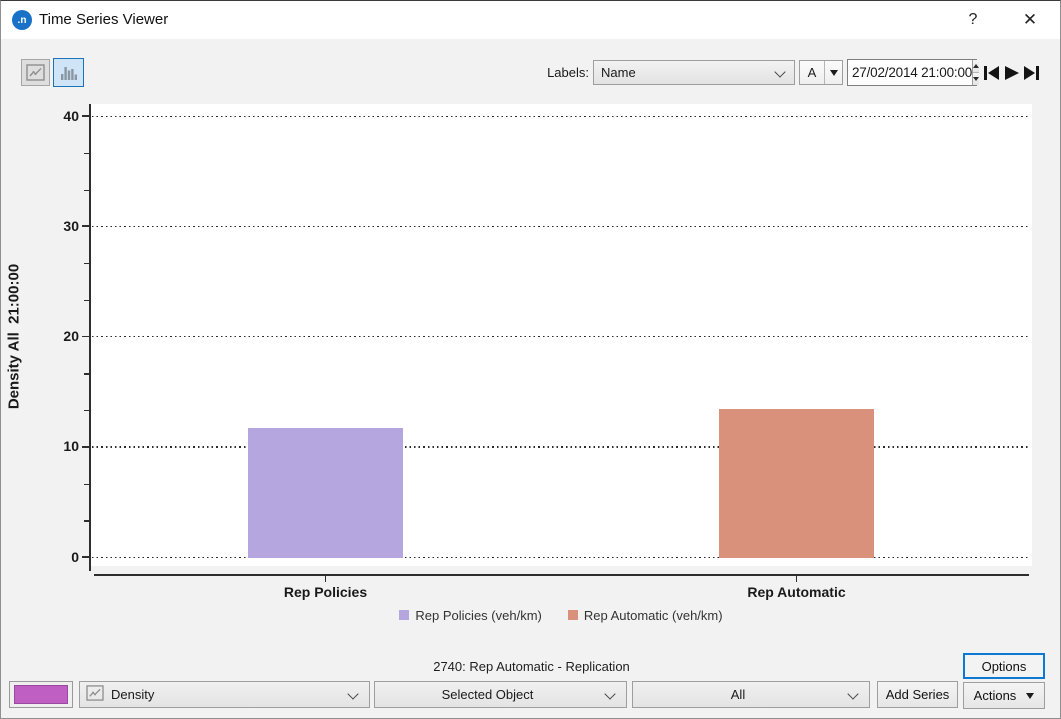  Describe the element at coordinates (224, 694) in the screenshot. I see `variable-combobox: Density` at that location.